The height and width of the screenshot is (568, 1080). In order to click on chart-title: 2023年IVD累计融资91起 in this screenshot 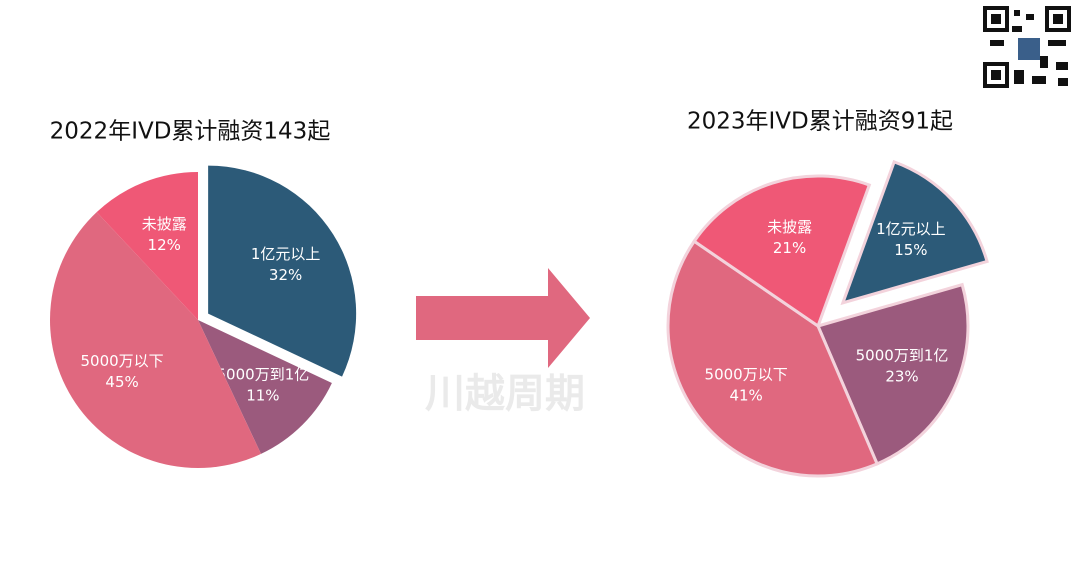, I will do `click(820, 122)`.